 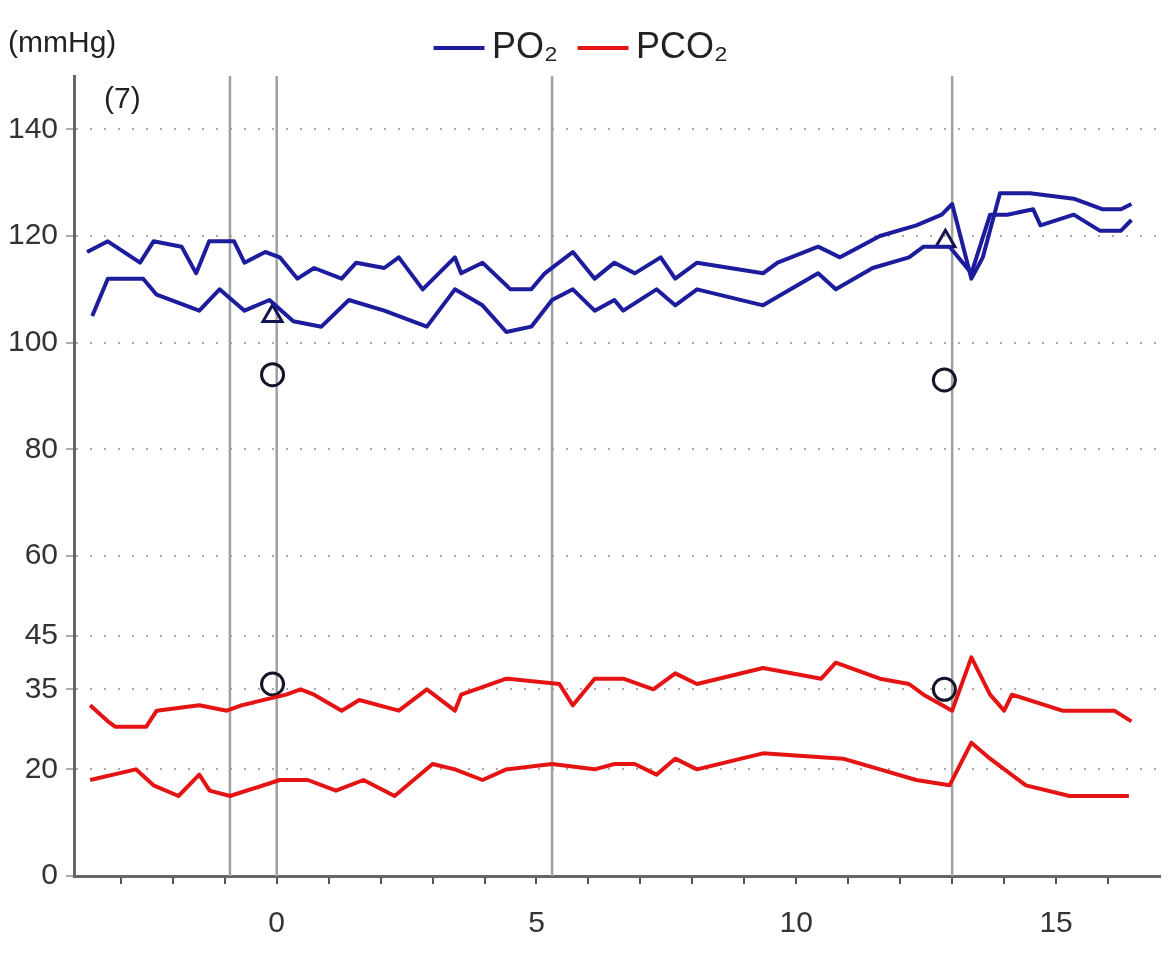 I want to click on y-tick-label: 80, so click(x=41, y=447).